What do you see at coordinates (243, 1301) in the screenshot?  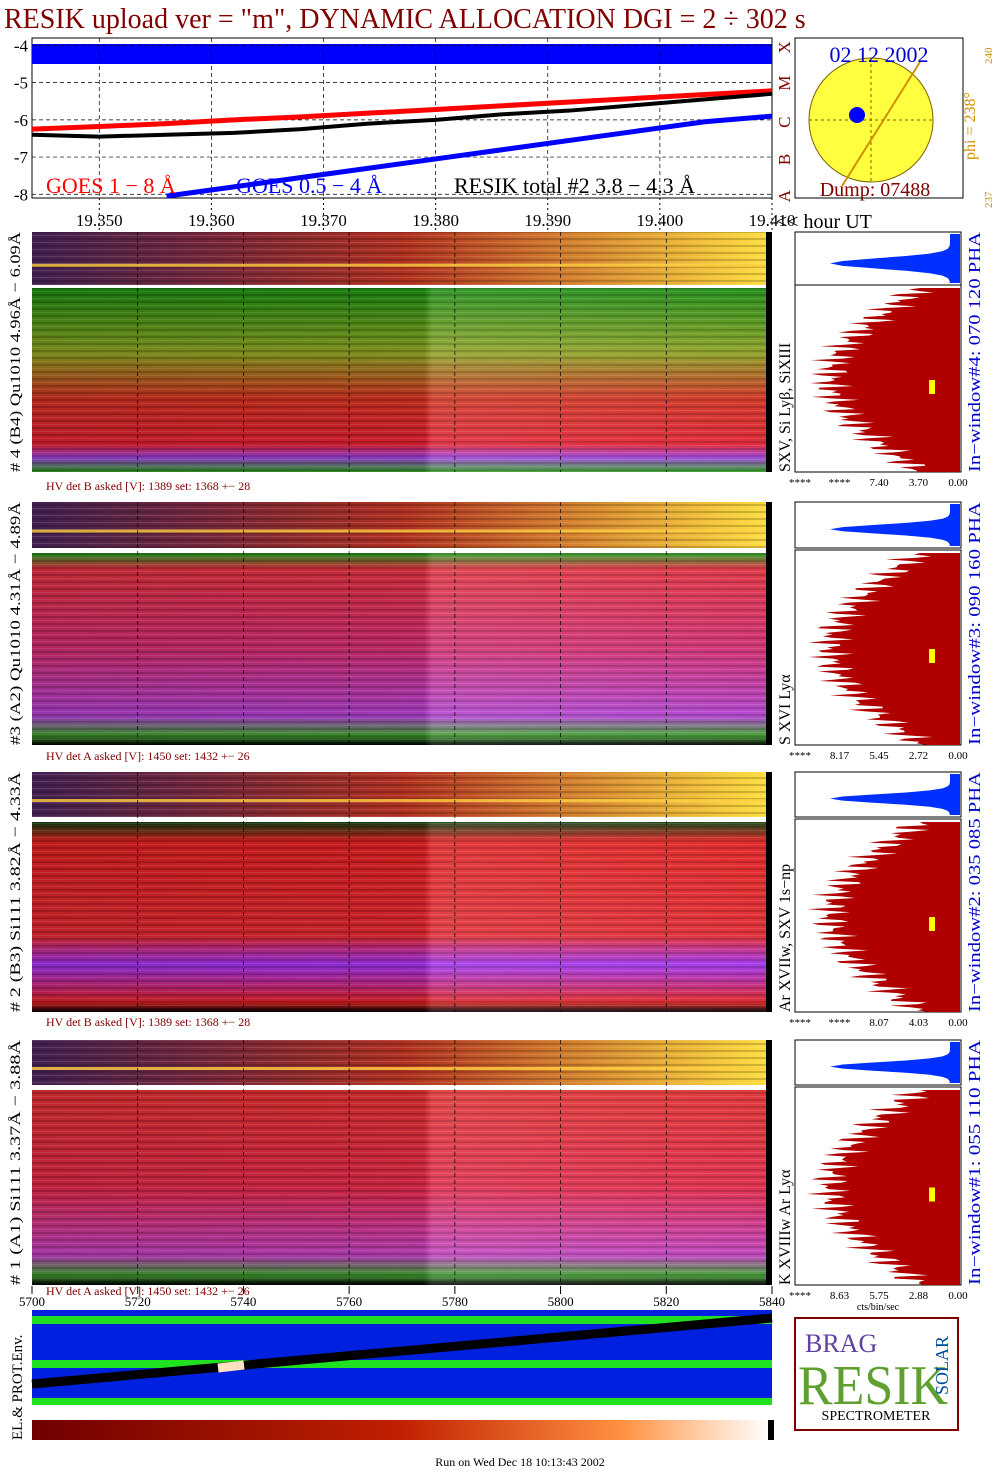 I see `bin-tick-label: 5740` at bounding box center [243, 1301].